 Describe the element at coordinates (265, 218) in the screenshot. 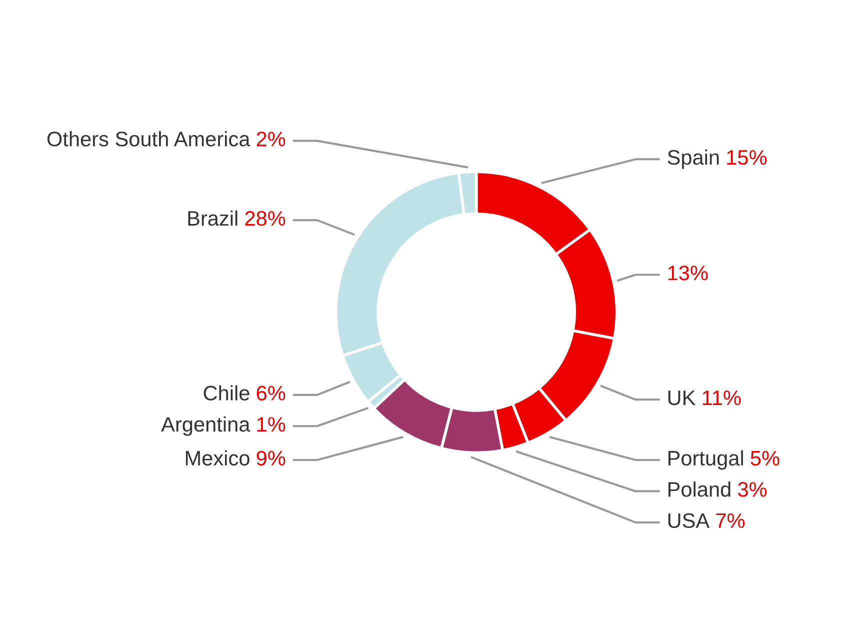

I see `data-label: 28%` at that location.